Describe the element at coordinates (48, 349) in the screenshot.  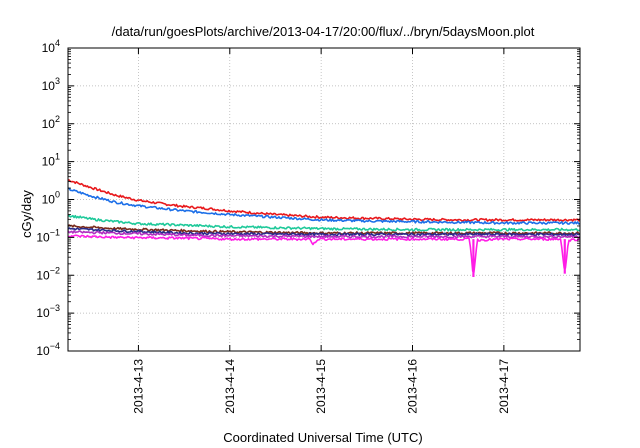
I see `y-tick-label: 10⁻⁴` at that location.